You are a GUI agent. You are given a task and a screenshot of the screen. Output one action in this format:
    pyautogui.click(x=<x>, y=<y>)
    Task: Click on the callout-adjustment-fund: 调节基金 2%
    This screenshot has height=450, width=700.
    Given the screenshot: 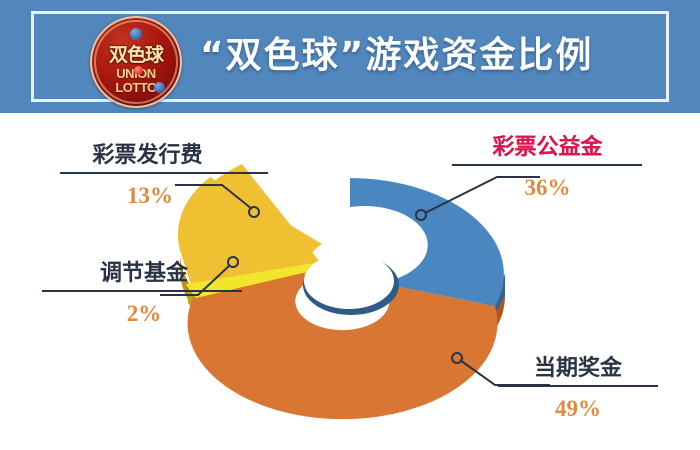 What is the action you would take?
    pyautogui.click(x=142, y=294)
    